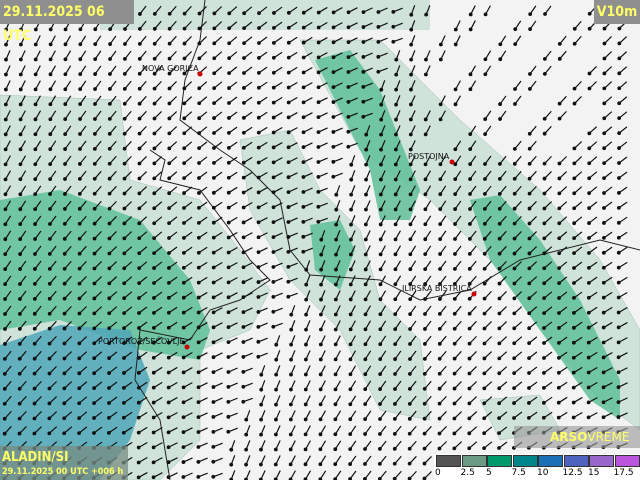 Image resolution: width=640 pixels, height=480 pixels. What do you see at coordinates (550, 461) in the screenshot?
I see `legend-swatch` at bounding box center [550, 461].